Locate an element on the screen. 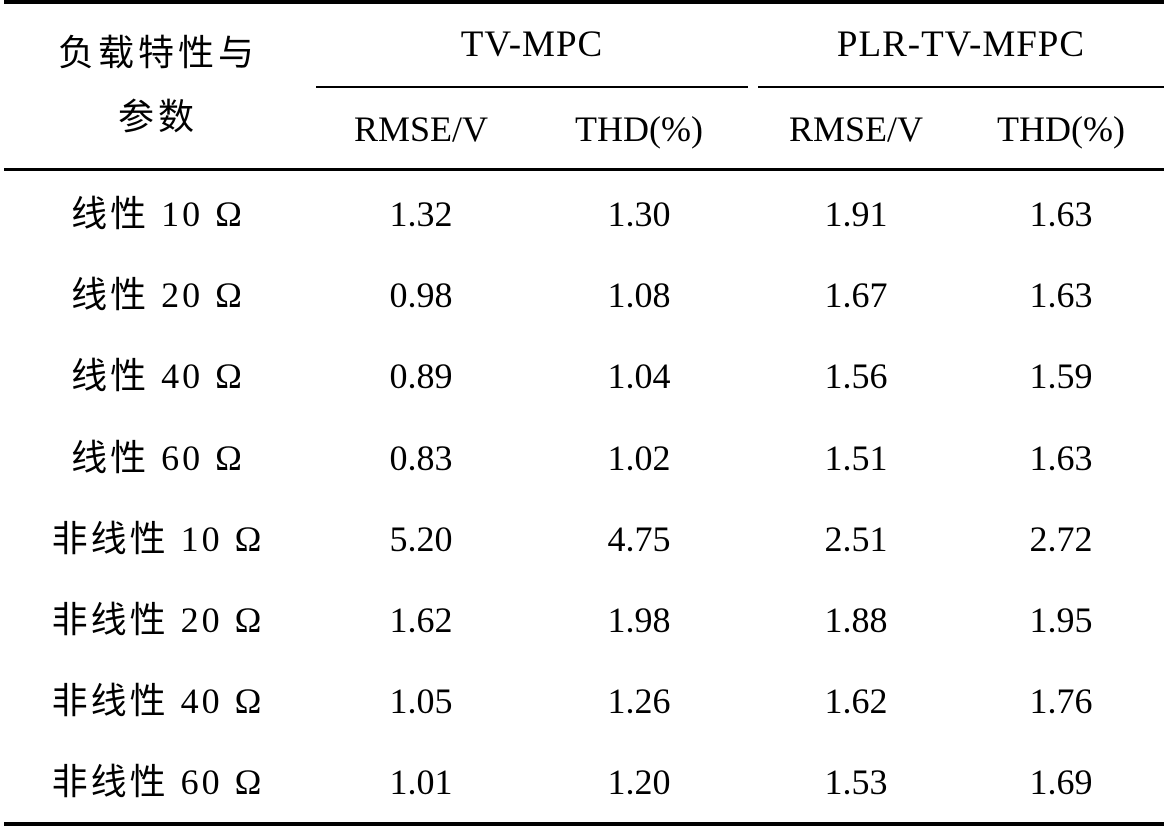 The height and width of the screenshot is (830, 1166). subheader-rmse-1: RMSE/V is located at coordinates (421, 129).